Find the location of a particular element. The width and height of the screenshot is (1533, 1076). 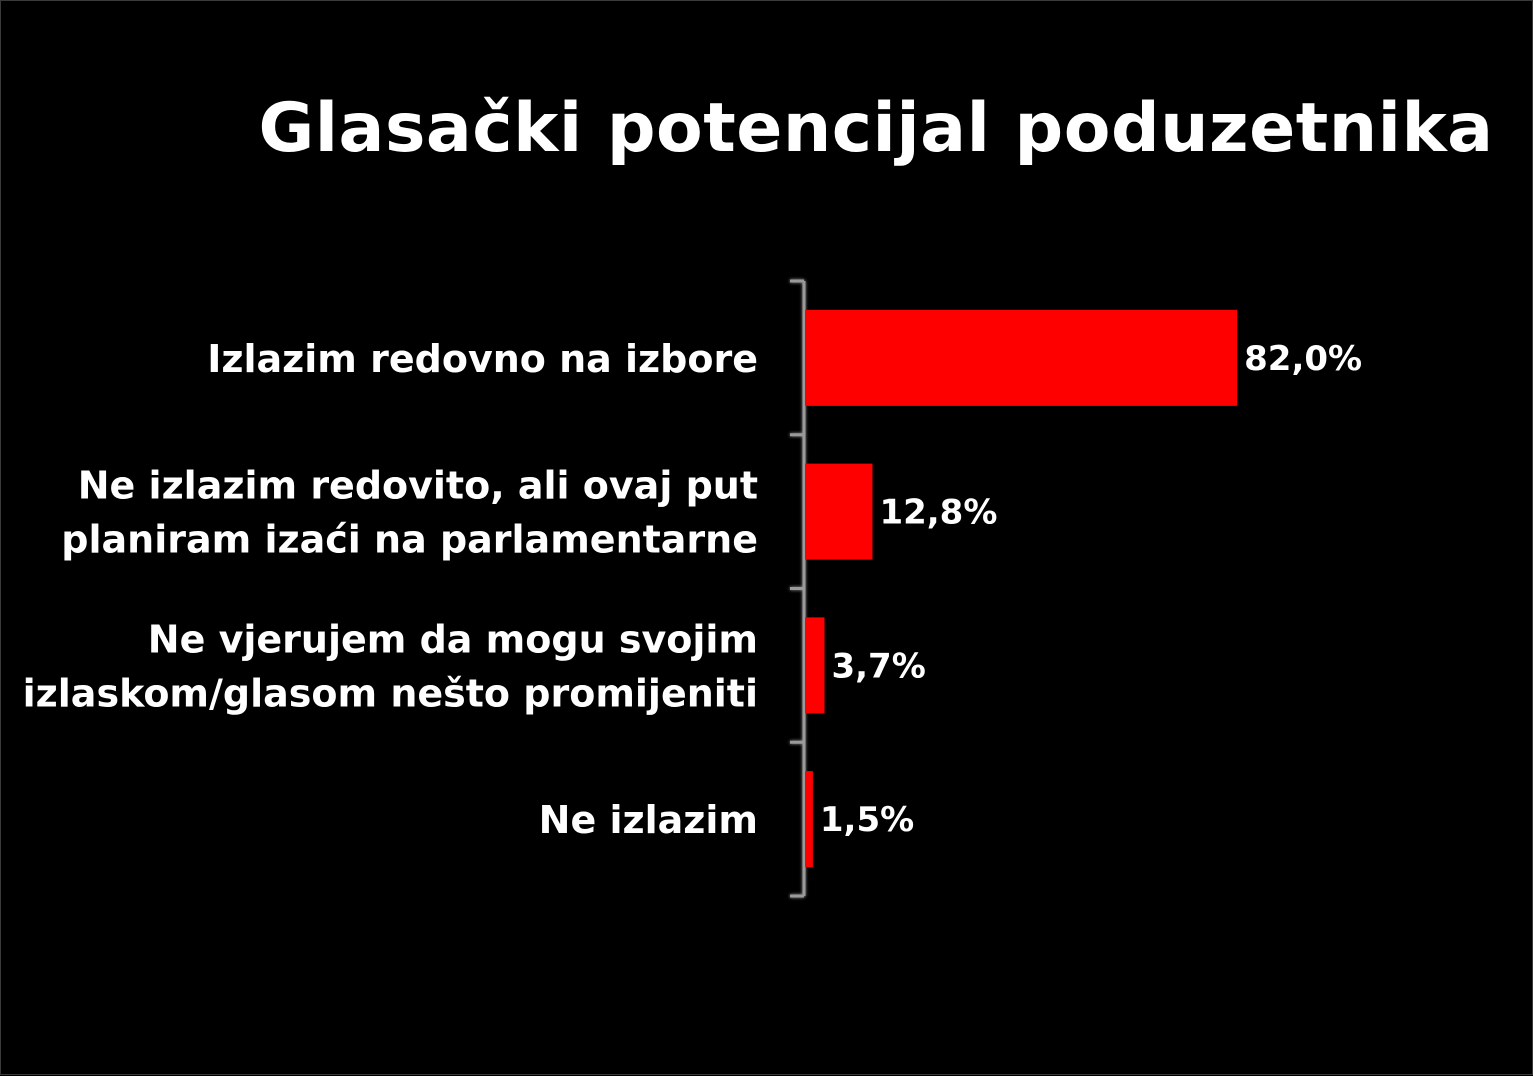

category-label-1: Izlazim redovno na izbore is located at coordinates (482, 359).